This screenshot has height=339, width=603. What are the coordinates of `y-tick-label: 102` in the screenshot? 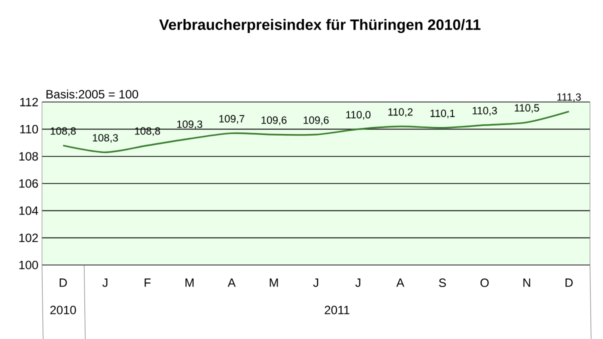 It's located at (28, 238).